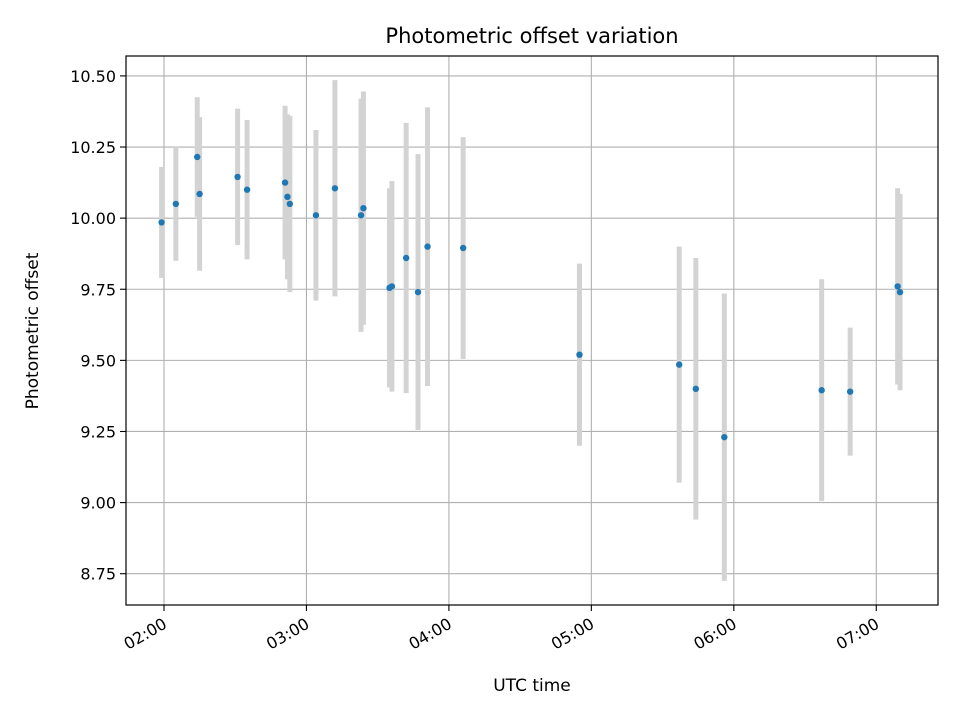 The width and height of the screenshot is (960, 720). What do you see at coordinates (98, 574) in the screenshot?
I see `y-tick-label: 8.75` at bounding box center [98, 574].